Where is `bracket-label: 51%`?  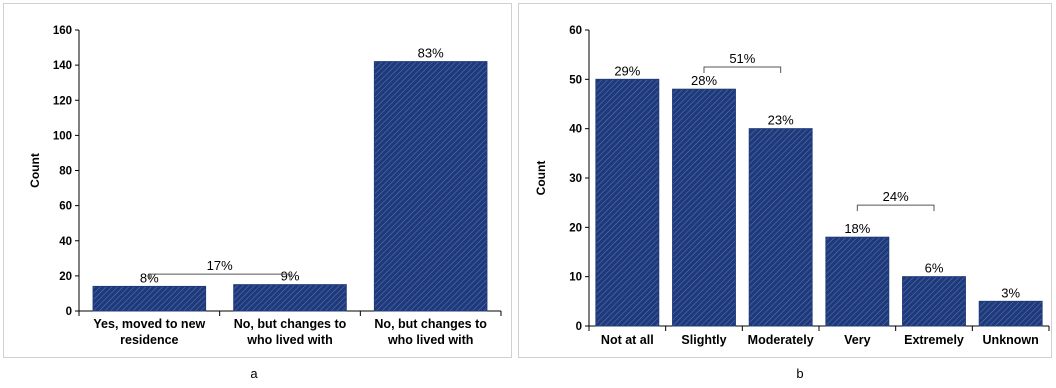
bracket-label: 51% is located at coordinates (742, 58).